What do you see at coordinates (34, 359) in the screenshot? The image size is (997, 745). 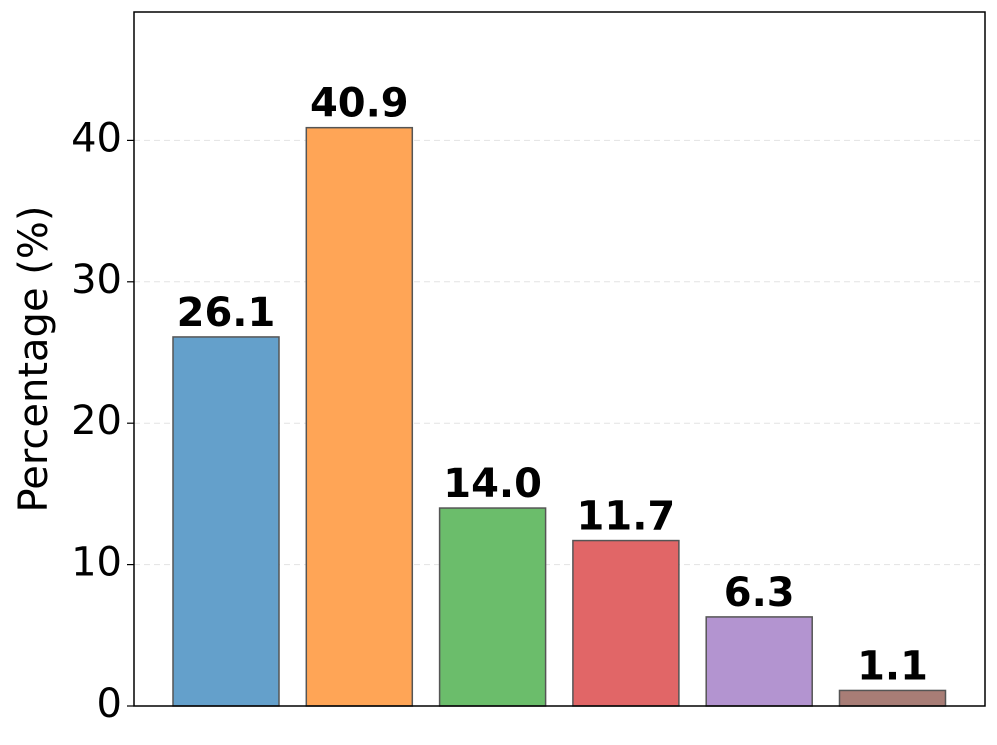 I see `y-axis-label: Percentage (%)` at bounding box center [34, 359].